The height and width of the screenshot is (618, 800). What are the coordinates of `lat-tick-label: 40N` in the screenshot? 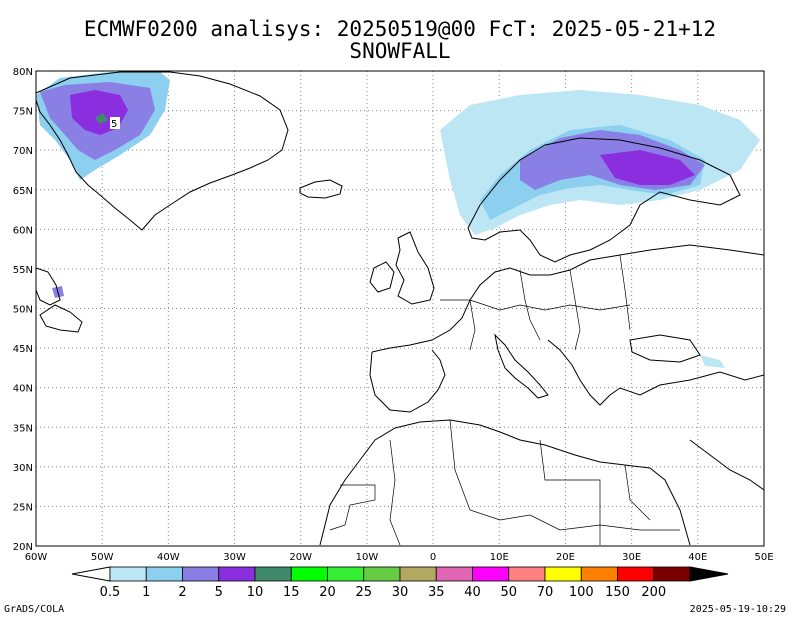 It's located at (23, 389).